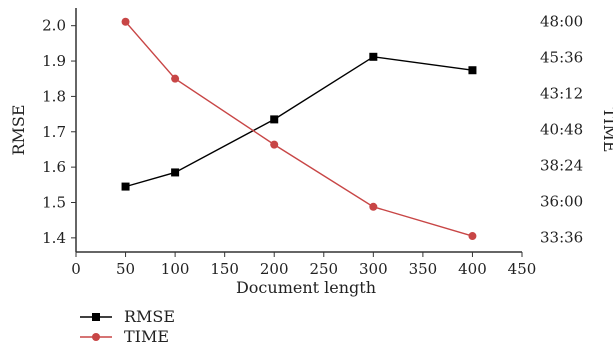 The image size is (613, 347). I want to click on x-tick-label: 400, so click(472, 269).